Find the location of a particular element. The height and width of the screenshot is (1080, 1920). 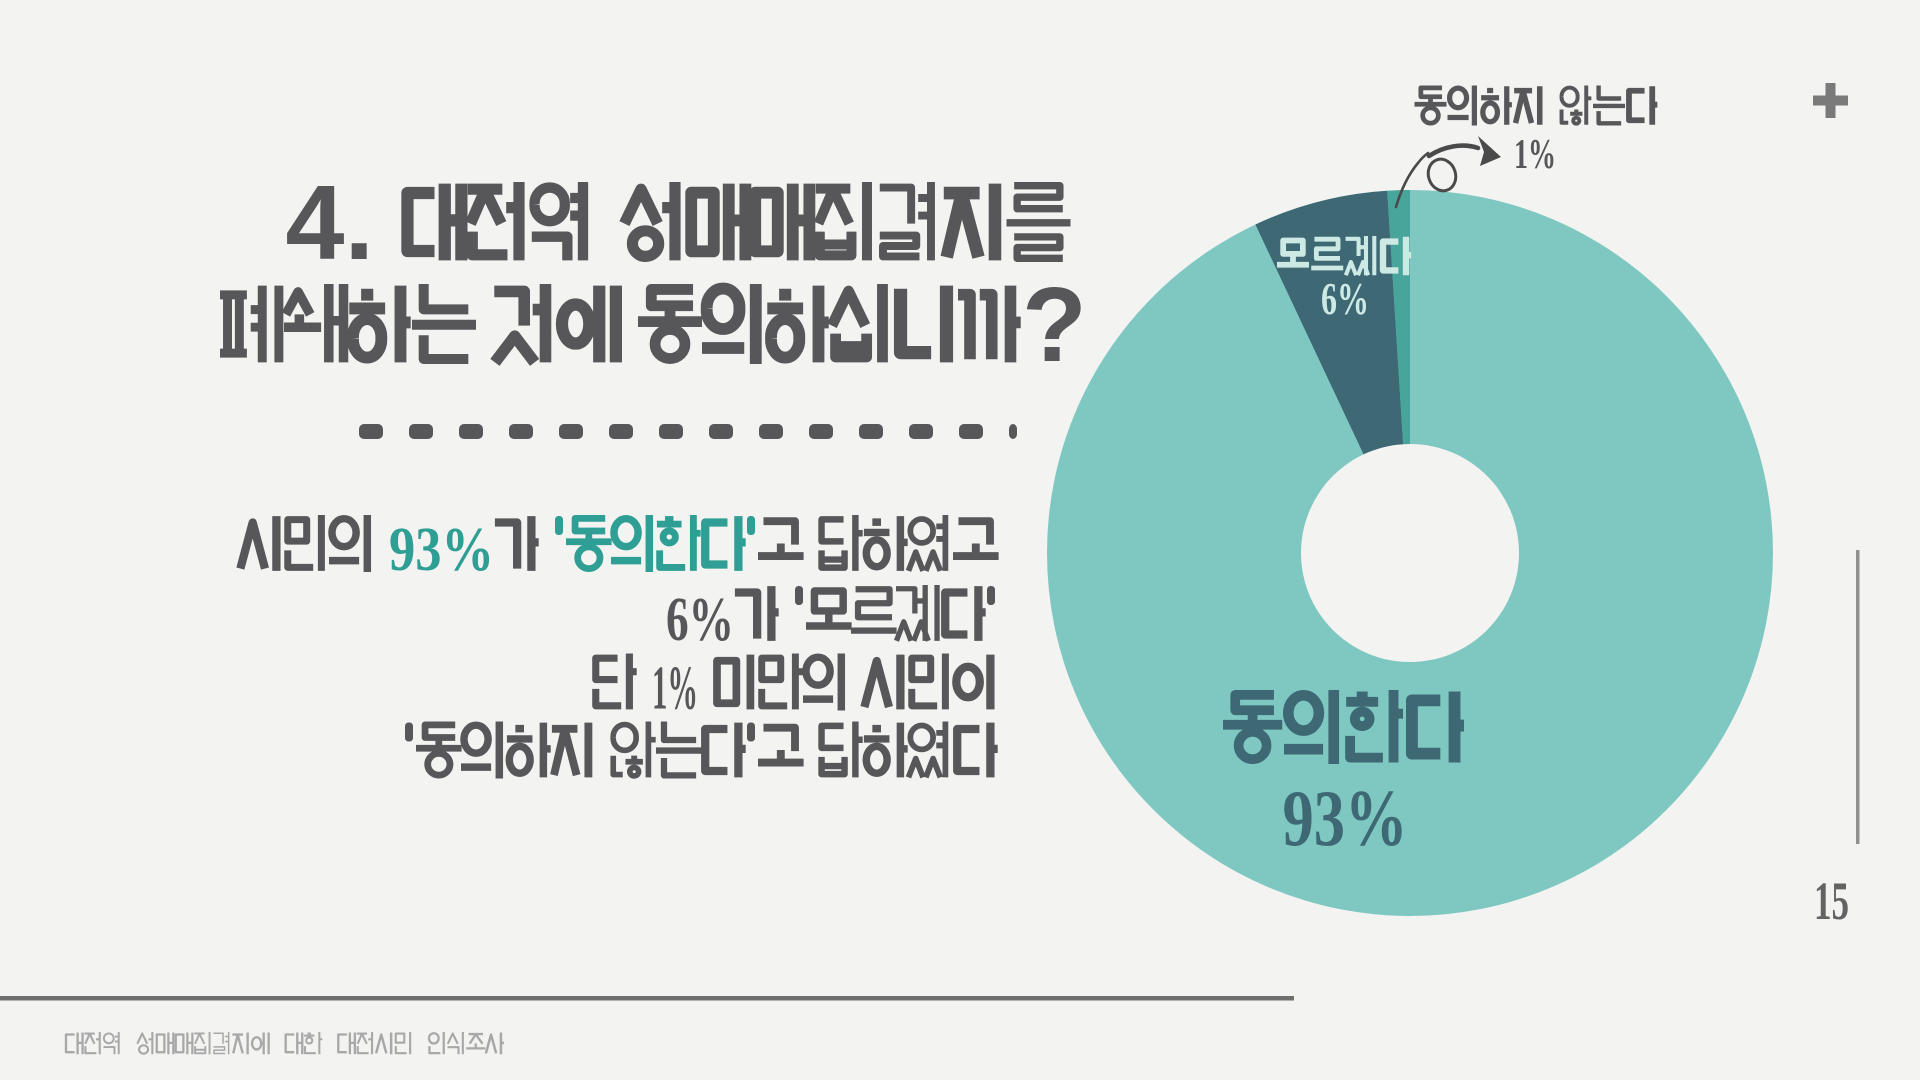

svg-text: 4. is located at coordinates (330, 223).